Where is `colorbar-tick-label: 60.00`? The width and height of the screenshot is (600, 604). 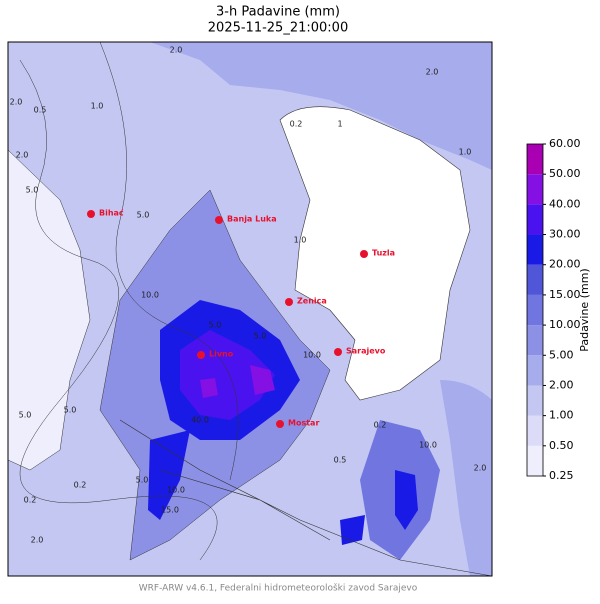
colorbar-tick-label: 60.00 is located at coordinates (565, 143).